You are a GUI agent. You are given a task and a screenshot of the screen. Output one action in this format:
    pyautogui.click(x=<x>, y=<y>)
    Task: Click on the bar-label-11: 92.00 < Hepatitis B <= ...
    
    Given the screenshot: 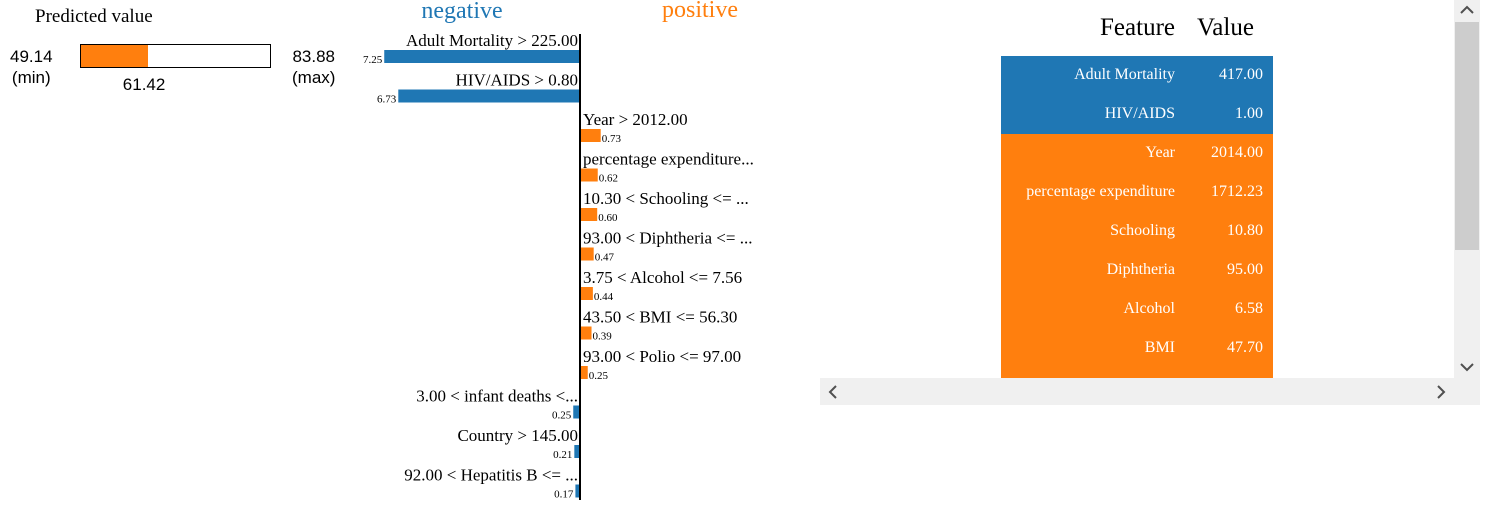 What is the action you would take?
    pyautogui.click(x=491, y=475)
    